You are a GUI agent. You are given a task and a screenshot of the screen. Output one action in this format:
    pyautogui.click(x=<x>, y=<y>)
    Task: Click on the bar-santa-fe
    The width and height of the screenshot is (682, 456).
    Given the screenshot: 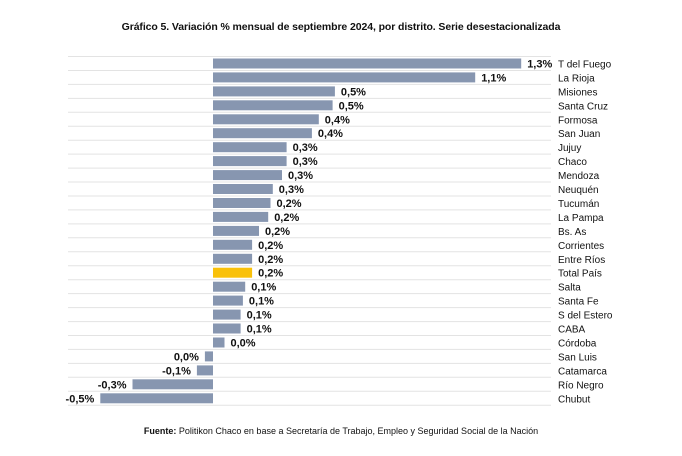 What is the action you would take?
    pyautogui.click(x=228, y=300)
    